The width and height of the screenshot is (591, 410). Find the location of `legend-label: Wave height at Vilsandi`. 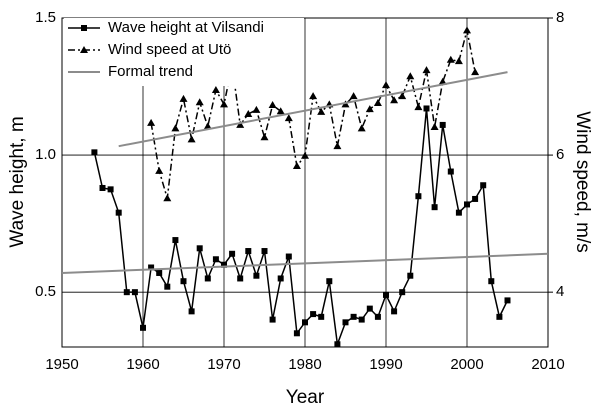

legend-label: Wave height at Vilsandi is located at coordinates (186, 27).